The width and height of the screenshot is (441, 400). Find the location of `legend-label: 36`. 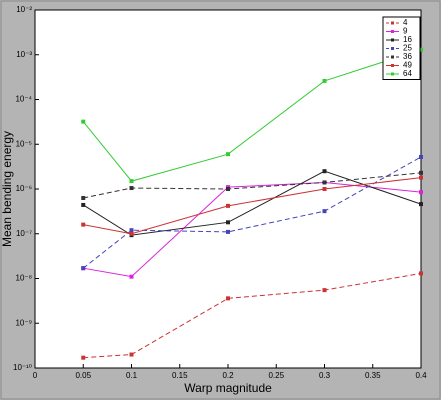

legend-label: 36 is located at coordinates (407, 56).